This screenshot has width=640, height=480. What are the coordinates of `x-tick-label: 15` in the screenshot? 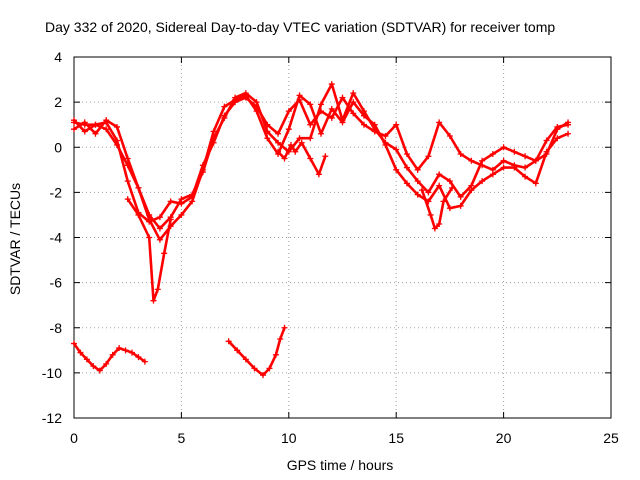 It's located at (396, 438).